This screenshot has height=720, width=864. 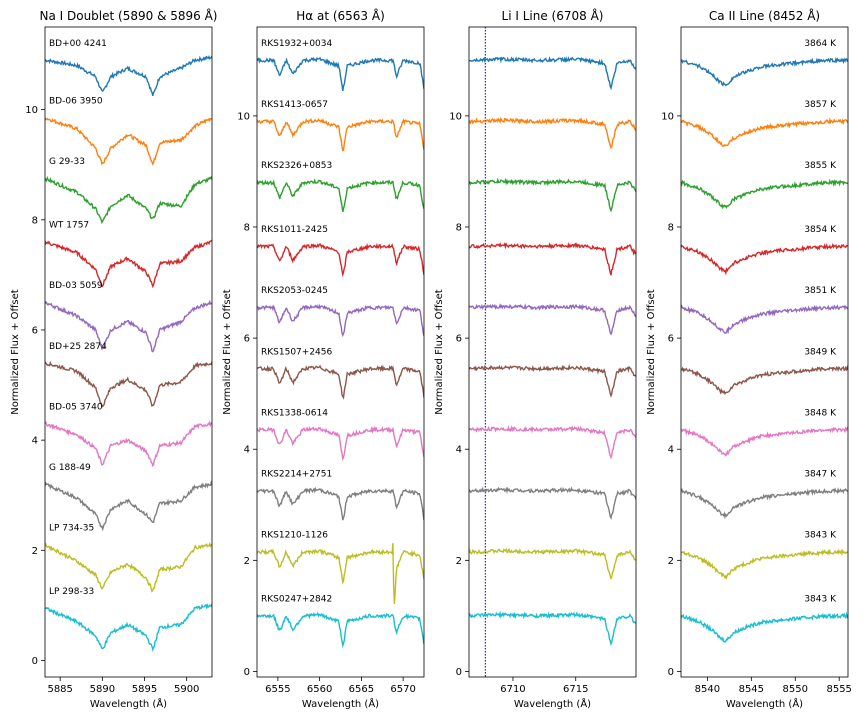 What do you see at coordinates (820, 475) in the screenshot?
I see `series-label: 3847 K` at bounding box center [820, 475].